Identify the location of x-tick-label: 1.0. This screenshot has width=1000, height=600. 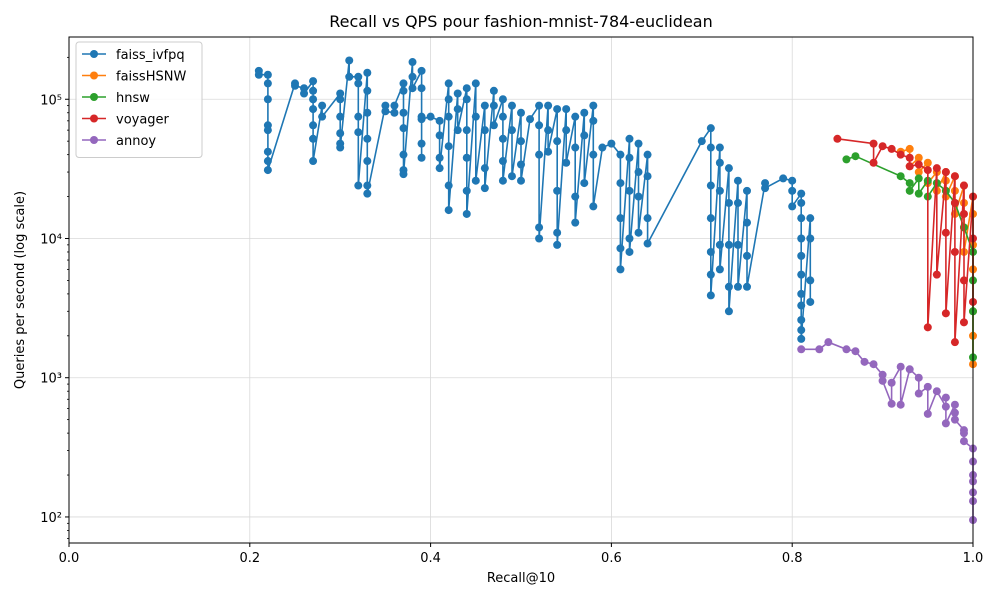
(973, 558).